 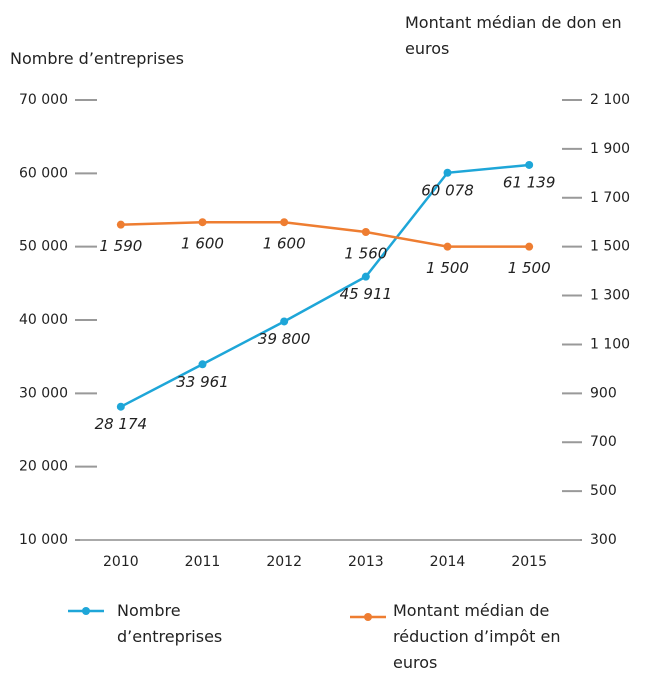 I want to click on x-tick-label: 2014, so click(x=448, y=562).